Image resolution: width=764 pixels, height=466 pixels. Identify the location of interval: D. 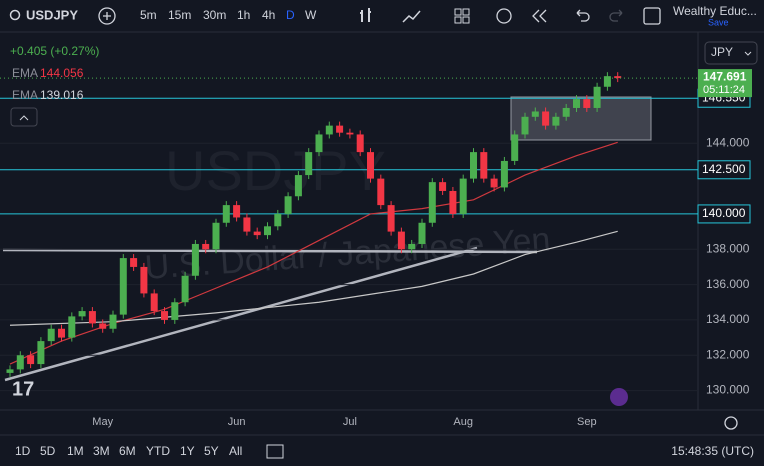
(290, 15).